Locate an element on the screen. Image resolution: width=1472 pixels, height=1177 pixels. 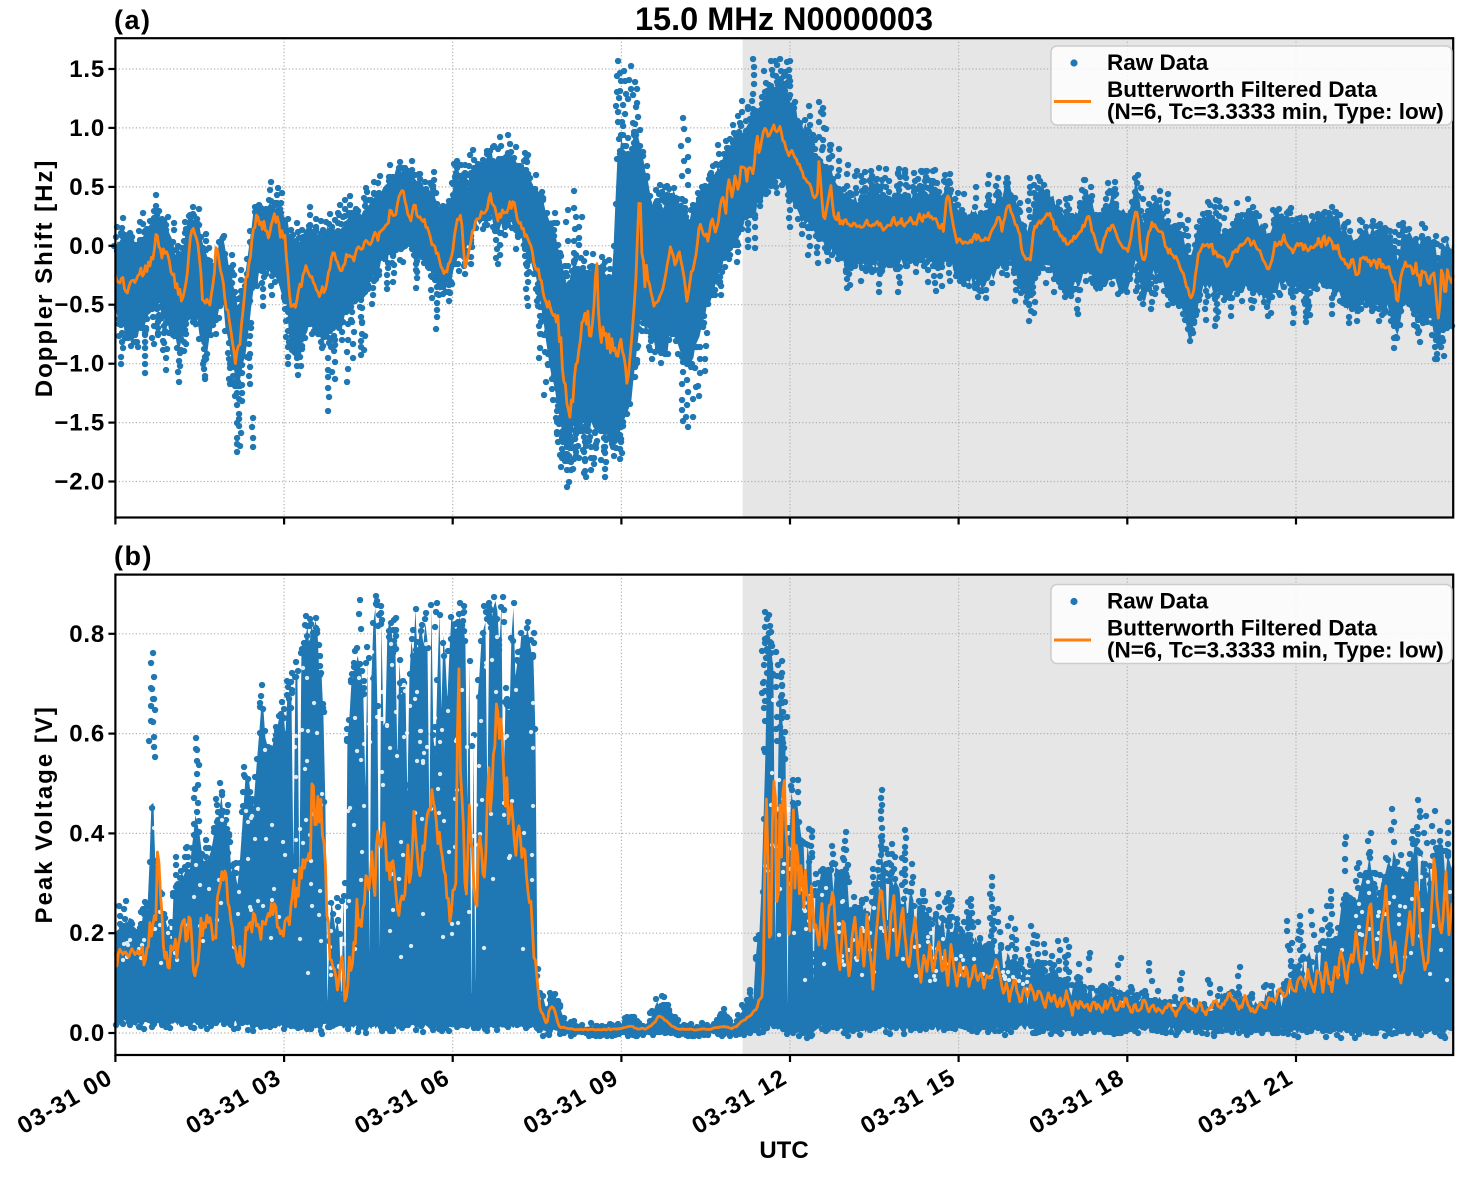
svg-text: −2.0 is located at coordinates (79, 482).